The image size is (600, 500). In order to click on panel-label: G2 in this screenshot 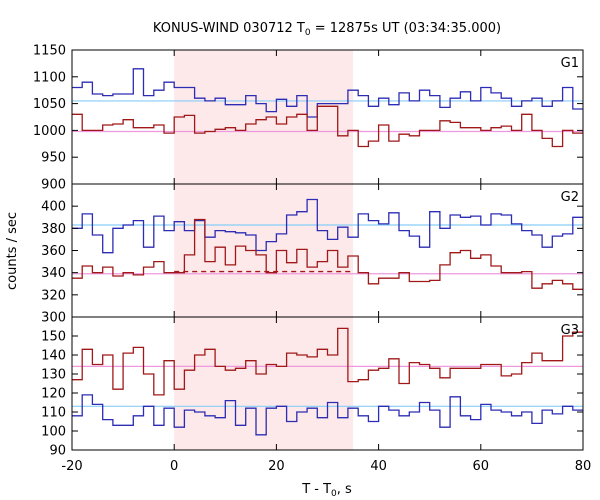, I will do `click(570, 197)`.